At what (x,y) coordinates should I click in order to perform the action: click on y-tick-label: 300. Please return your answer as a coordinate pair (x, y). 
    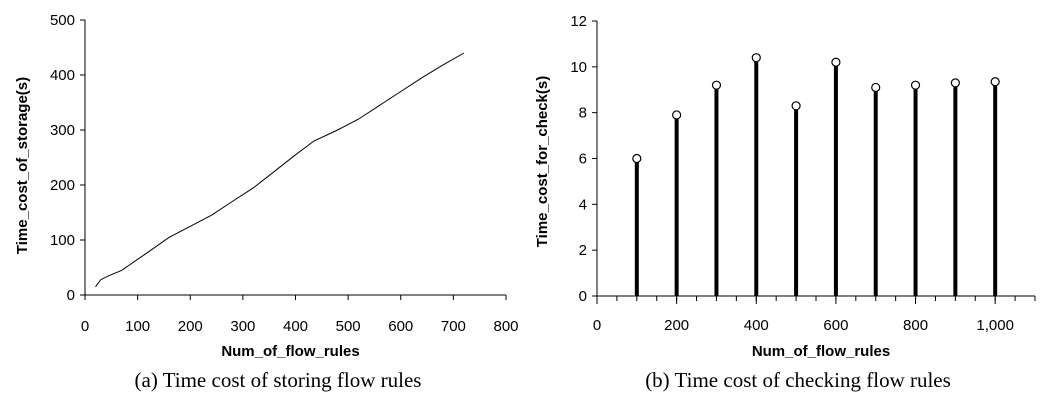
    Looking at the image, I should click on (62, 130).